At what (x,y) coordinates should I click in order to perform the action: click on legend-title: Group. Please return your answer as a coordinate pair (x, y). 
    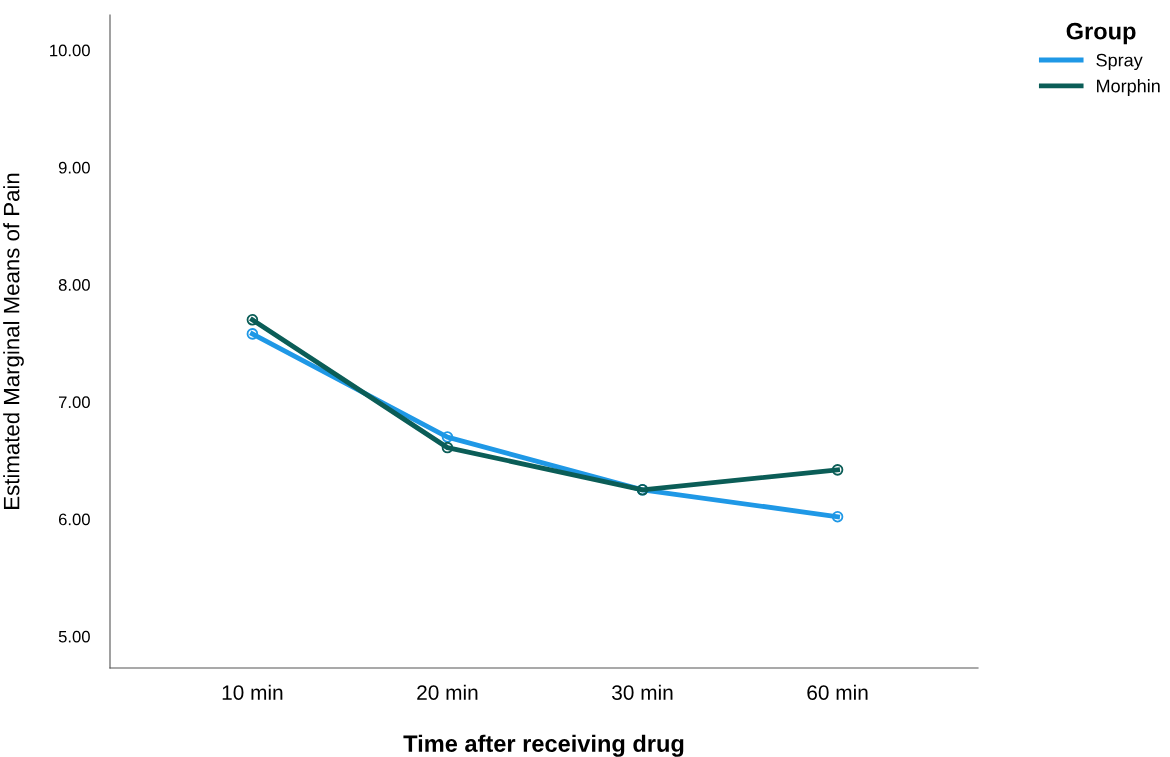
    Looking at the image, I should click on (1101, 33).